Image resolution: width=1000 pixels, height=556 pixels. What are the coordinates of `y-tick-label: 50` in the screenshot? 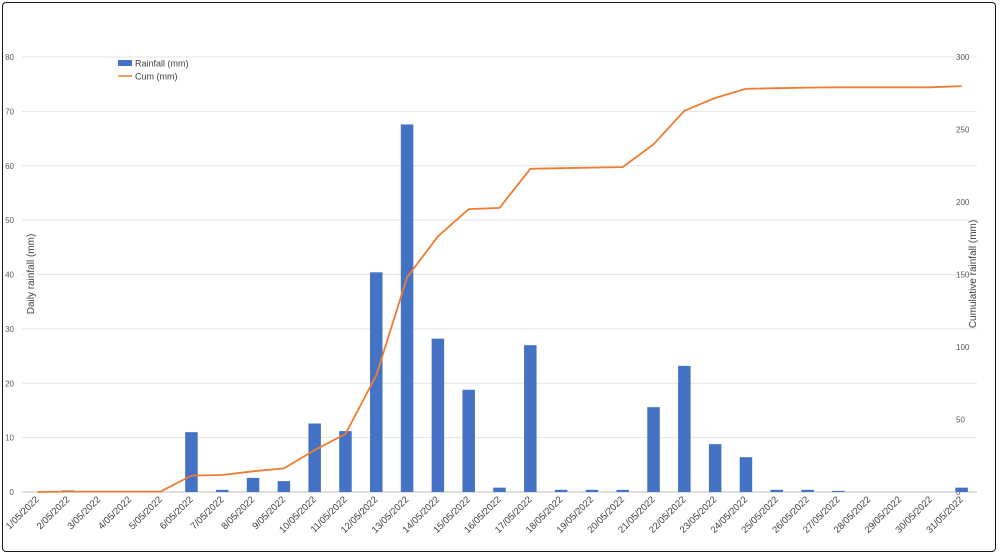 It's located at (9, 220).